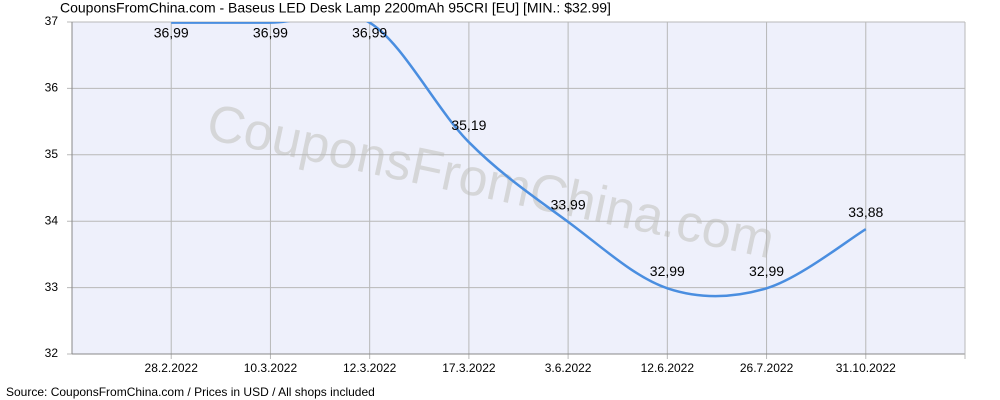 Image resolution: width=1000 pixels, height=400 pixels. I want to click on x-tick-label: 10.3.2022, so click(271, 368).